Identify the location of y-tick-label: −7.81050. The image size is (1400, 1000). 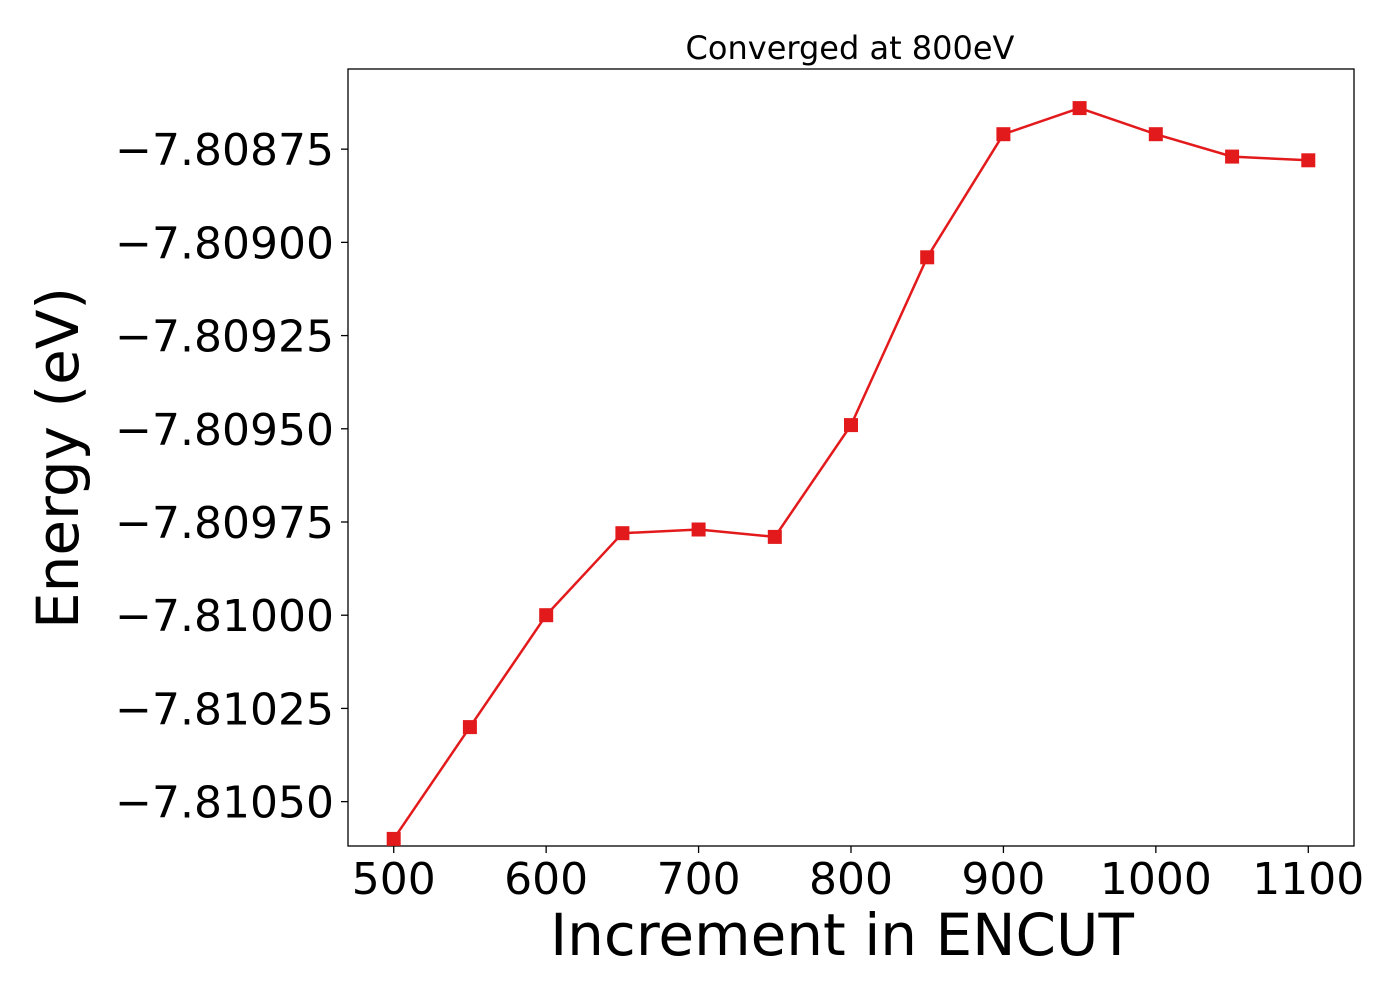
(224, 803).